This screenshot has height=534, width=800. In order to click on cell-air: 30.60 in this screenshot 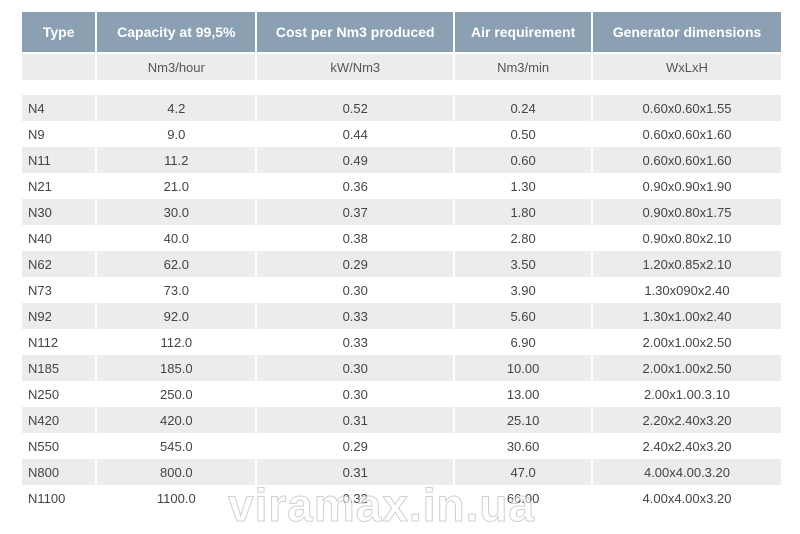, I will do `click(523, 446)`.